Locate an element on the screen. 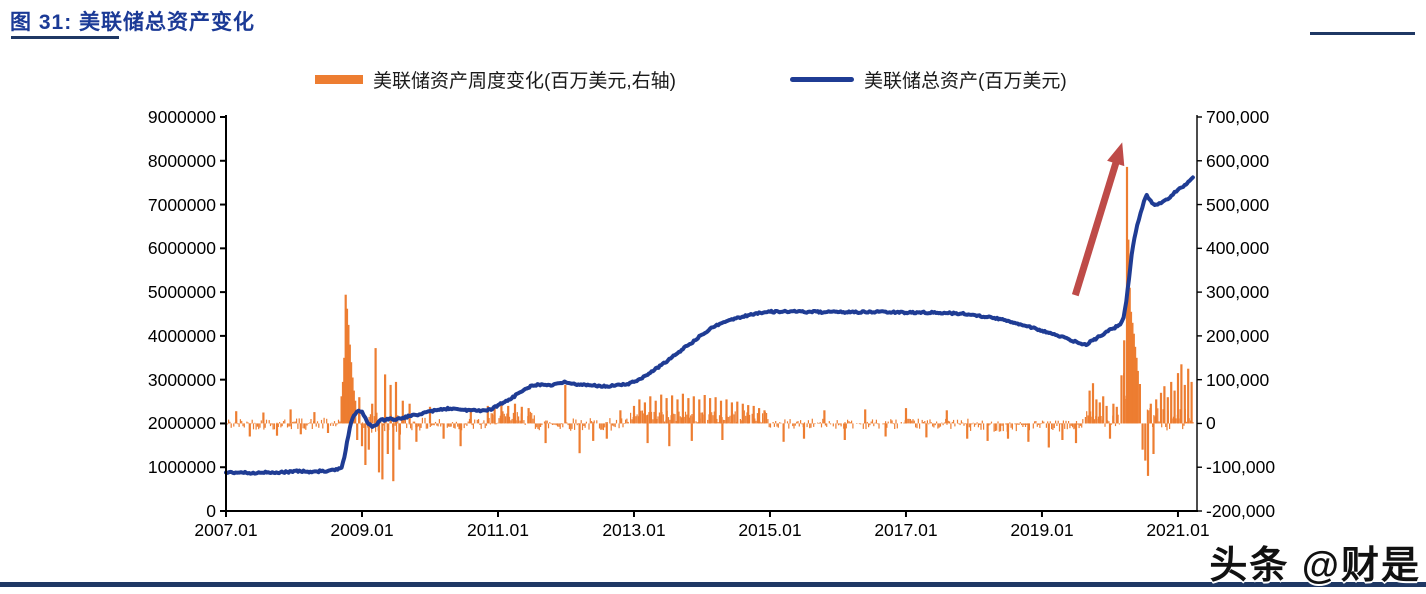  right-axis-tick-label: 200,000 is located at coordinates (1238, 335).